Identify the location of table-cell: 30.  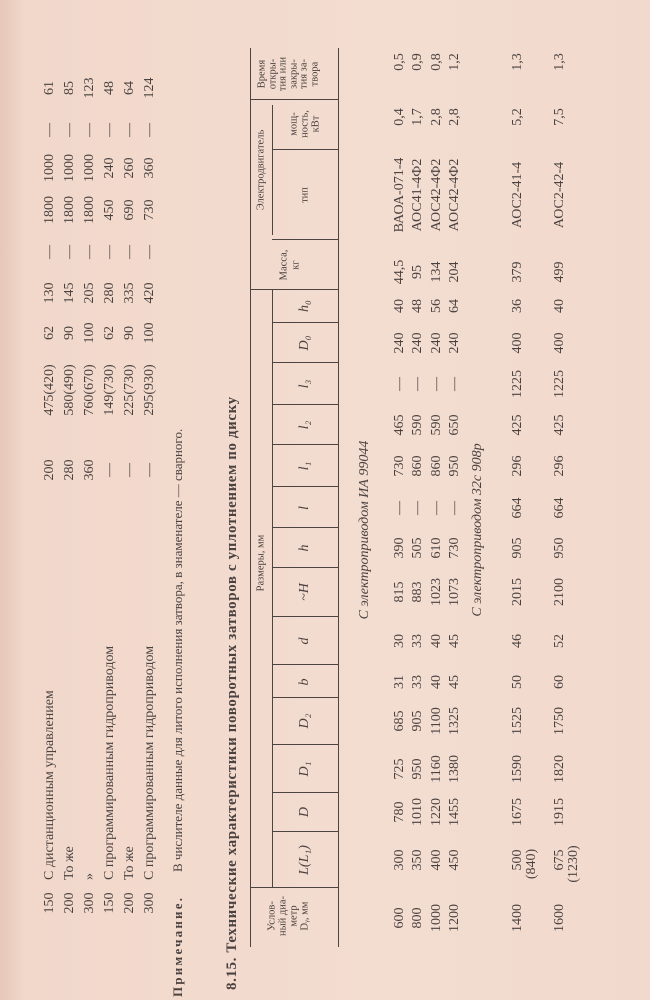
(399, 641).